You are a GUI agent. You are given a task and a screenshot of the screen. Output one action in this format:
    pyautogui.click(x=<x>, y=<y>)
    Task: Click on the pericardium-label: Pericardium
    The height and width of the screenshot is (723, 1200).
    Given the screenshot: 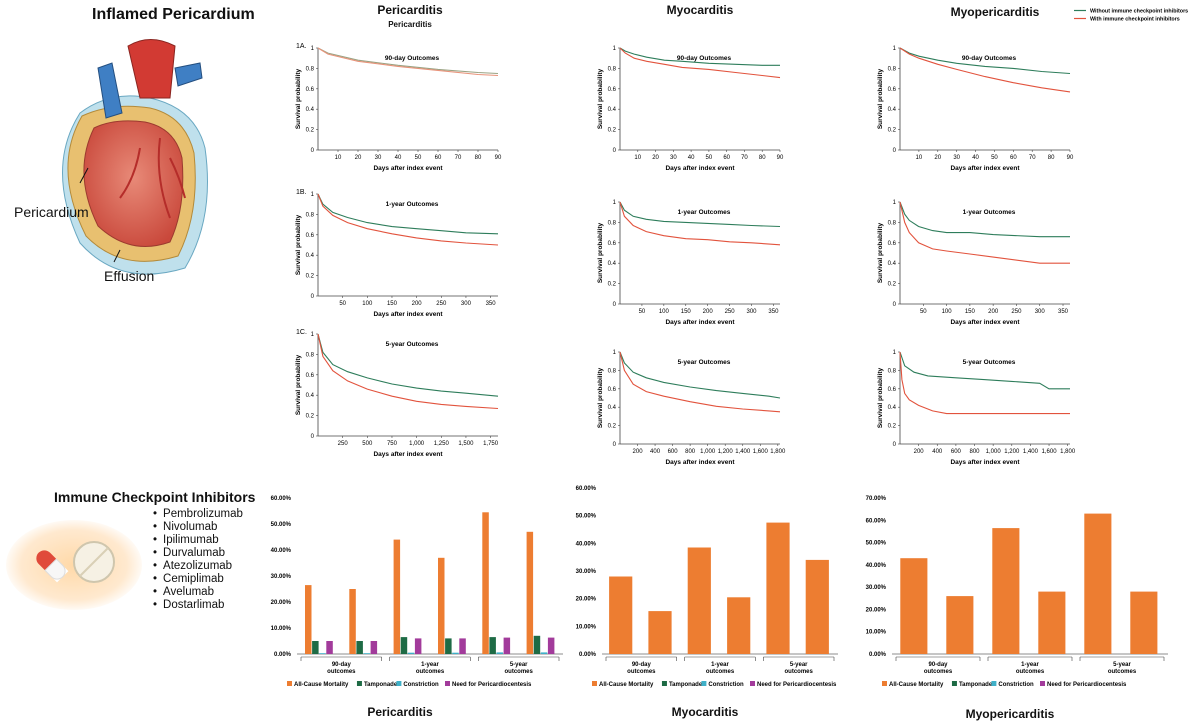 What is the action you would take?
    pyautogui.click(x=51, y=212)
    